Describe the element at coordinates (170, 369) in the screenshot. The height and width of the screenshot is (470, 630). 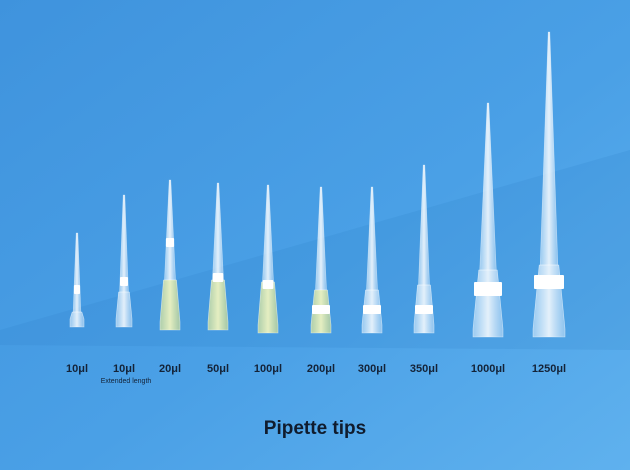
I see `tip-label: 20μl` at that location.